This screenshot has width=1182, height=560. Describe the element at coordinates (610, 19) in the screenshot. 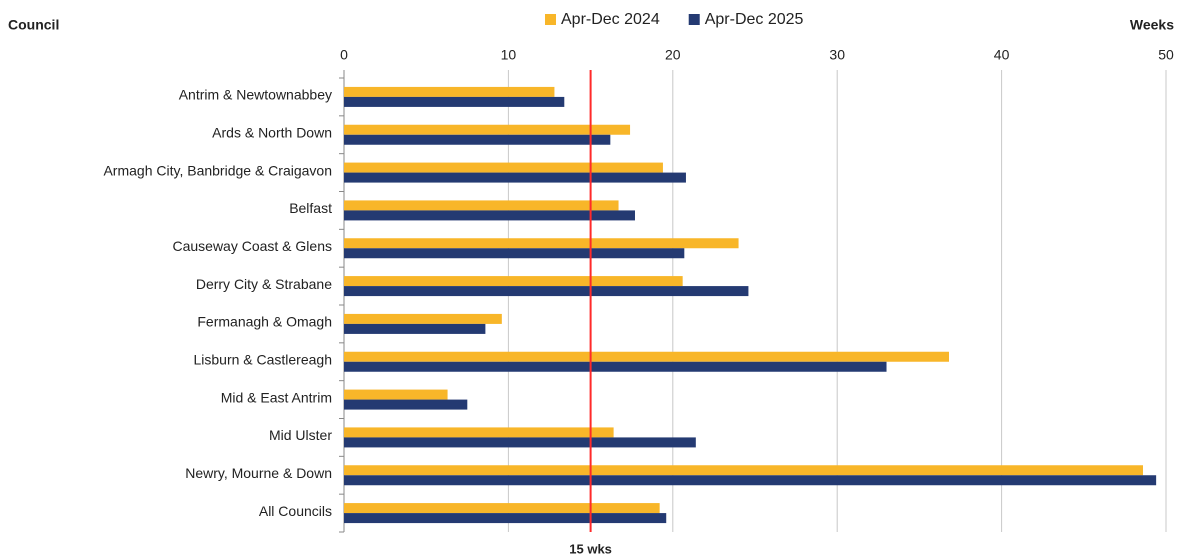

I see `legend-label: Apr-Dec 2024` at that location.